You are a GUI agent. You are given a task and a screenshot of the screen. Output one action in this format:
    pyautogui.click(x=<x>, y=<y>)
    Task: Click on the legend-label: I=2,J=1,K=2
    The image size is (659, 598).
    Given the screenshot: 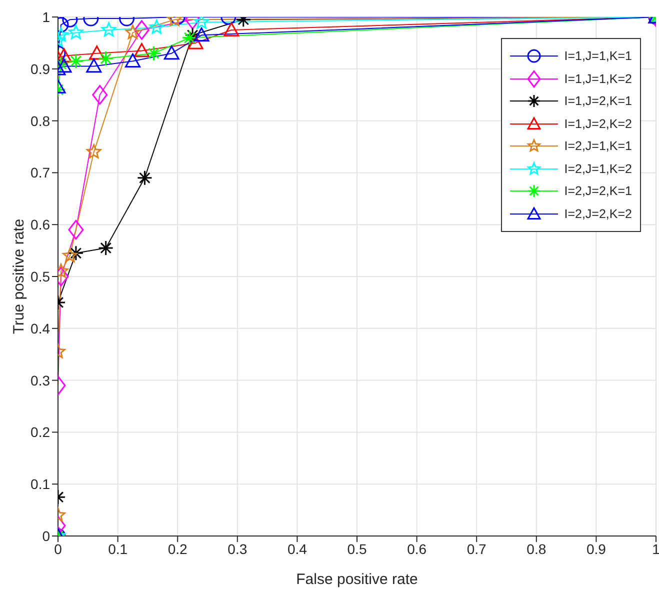 What is the action you would take?
    pyautogui.click(x=598, y=169)
    